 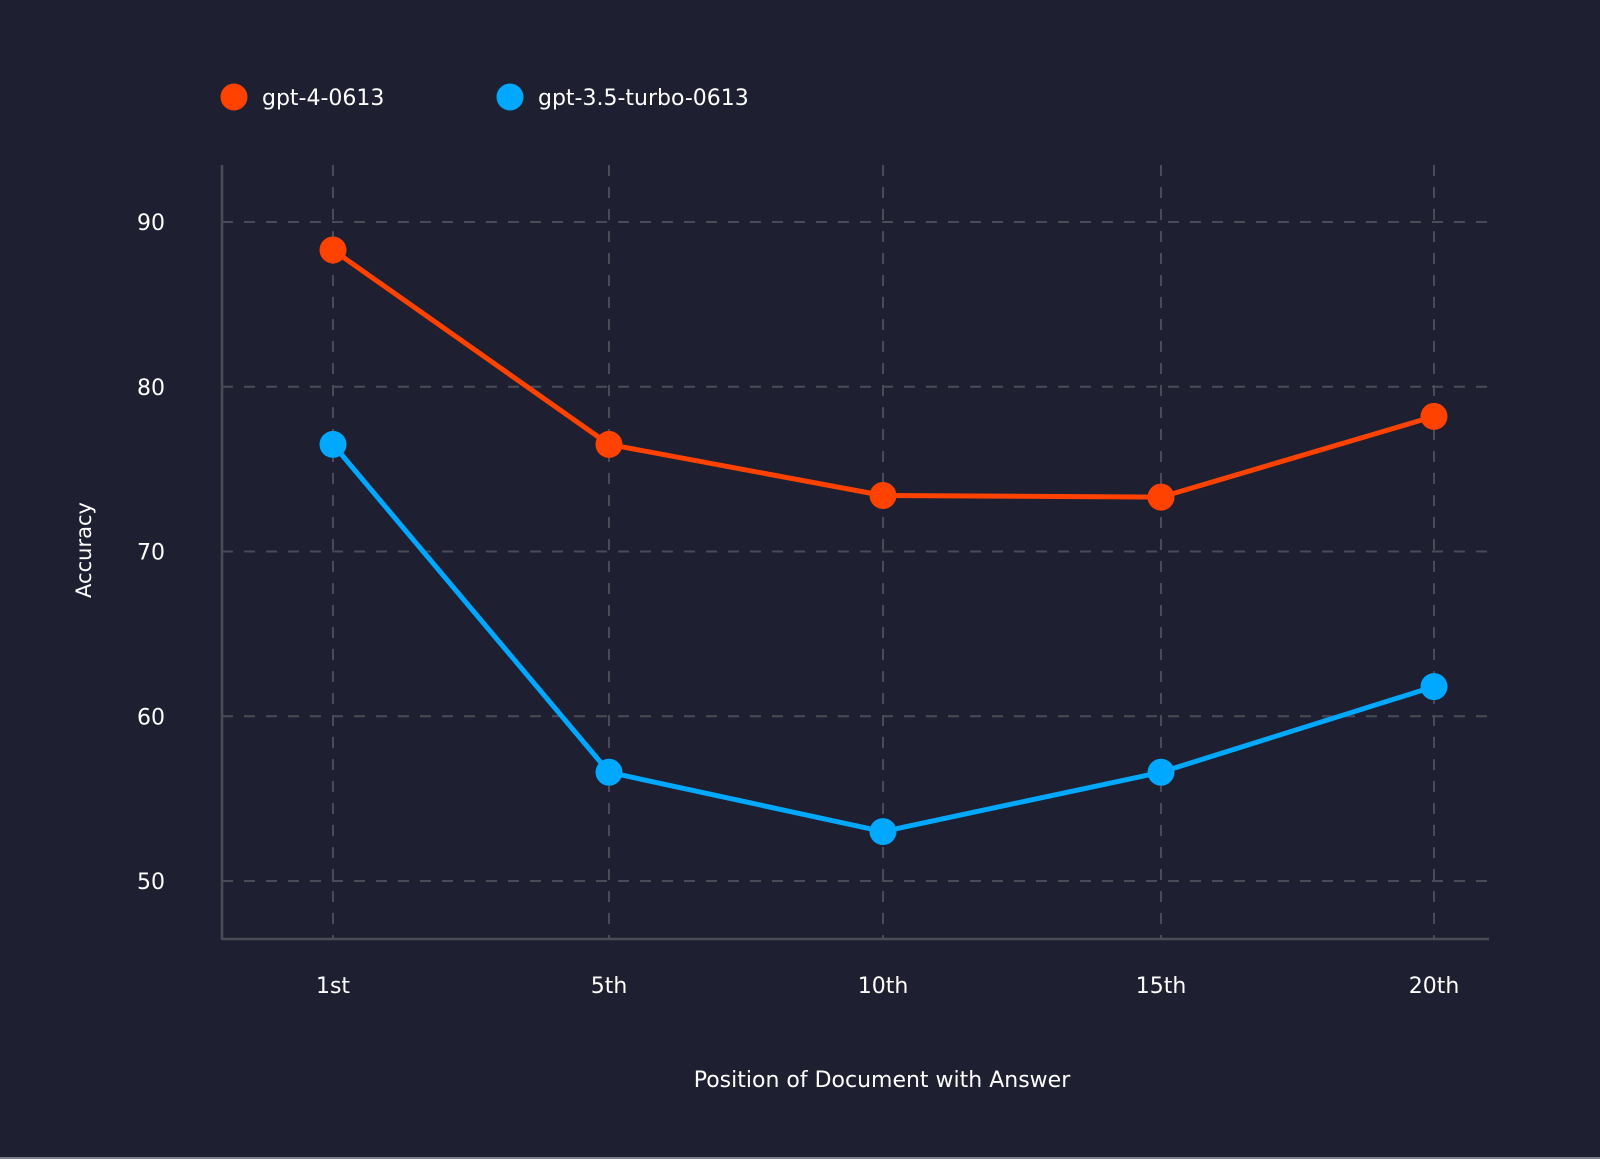 I want to click on y-tick-labels: 50 60 70 80 90, so click(x=151, y=553).